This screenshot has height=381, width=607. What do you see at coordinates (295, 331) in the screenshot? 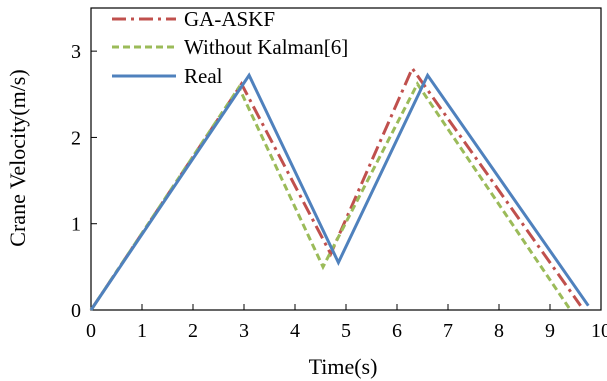
I see `x-tick-label: 4` at bounding box center [295, 331].